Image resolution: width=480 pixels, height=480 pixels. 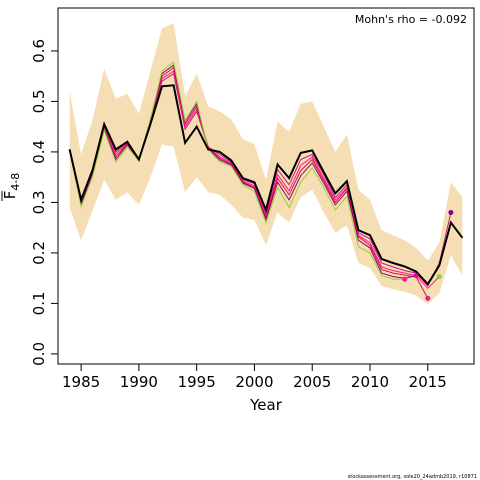 I want to click on y-tick-label-1: 0.1, so click(x=39, y=303).